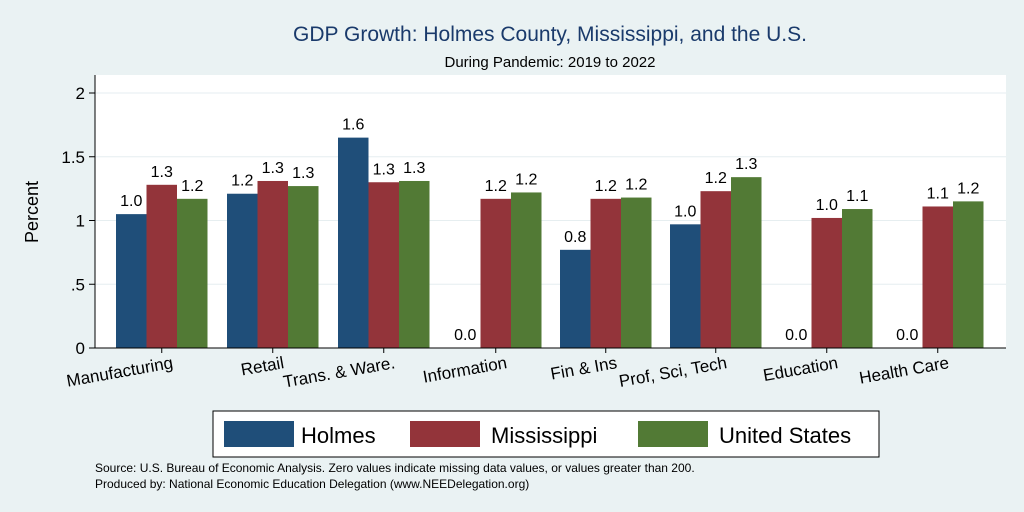 The height and width of the screenshot is (512, 1024). Describe the element at coordinates (673, 434) in the screenshot. I see `legend-swatch-united-states` at that location.